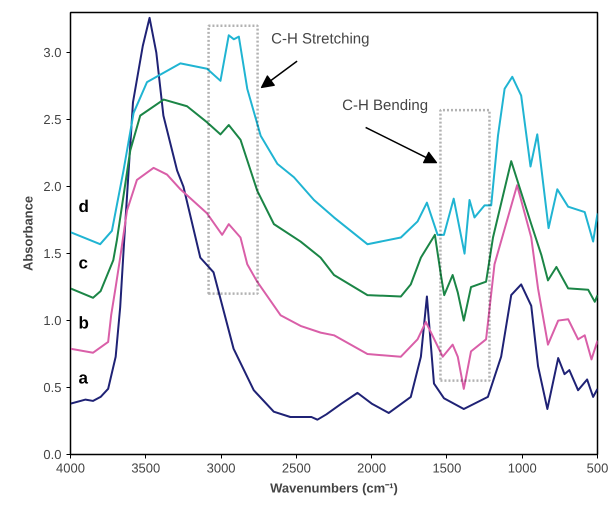 This screenshot has width=609, height=514. I want to click on x-axis-title: Wavenumbers (cm⁻¹), so click(334, 488).